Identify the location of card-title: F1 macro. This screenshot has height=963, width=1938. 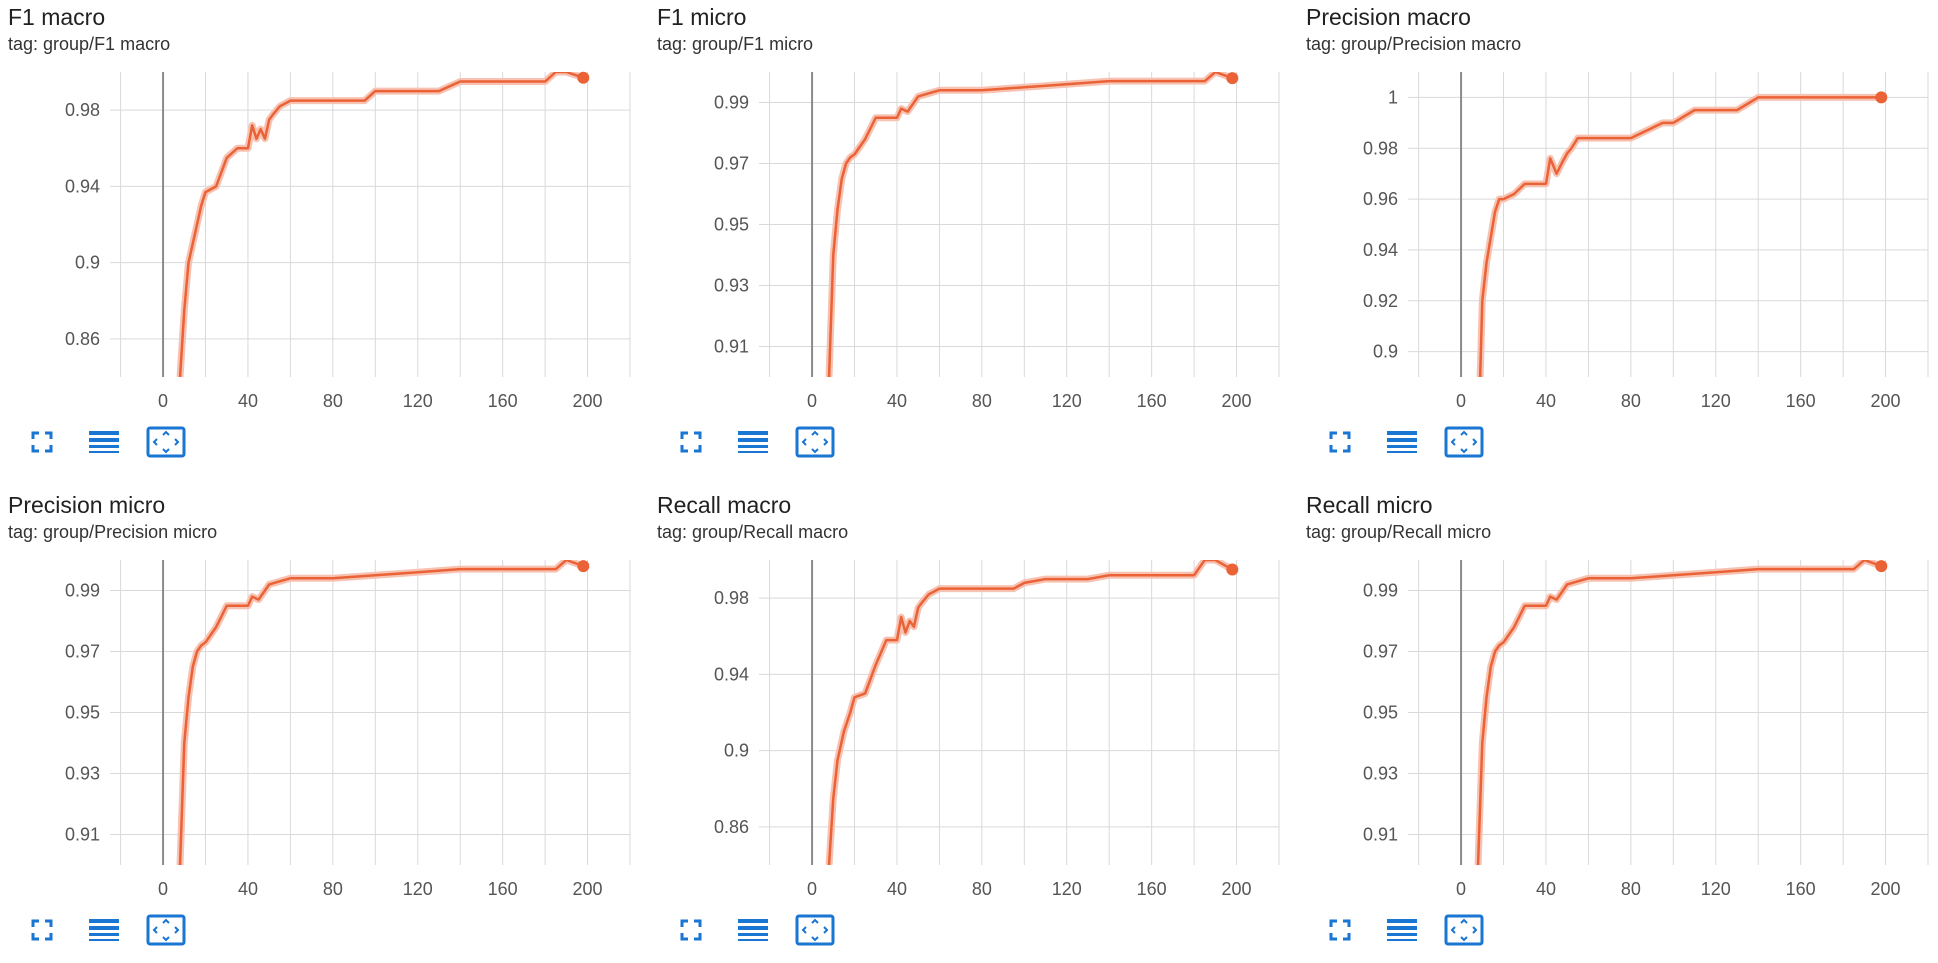
(57, 17).